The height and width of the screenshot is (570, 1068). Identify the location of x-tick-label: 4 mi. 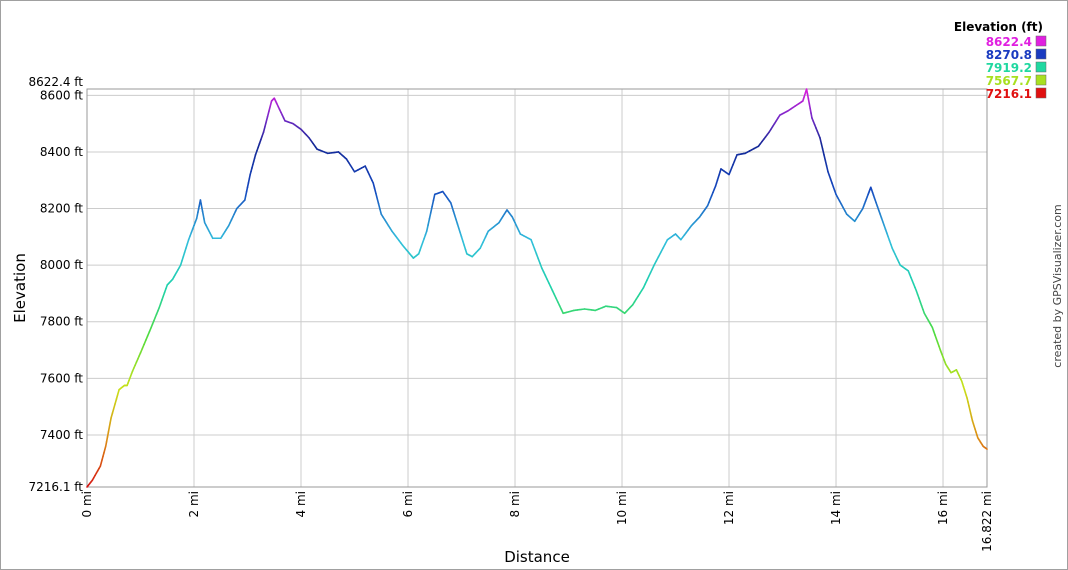
(301, 504).